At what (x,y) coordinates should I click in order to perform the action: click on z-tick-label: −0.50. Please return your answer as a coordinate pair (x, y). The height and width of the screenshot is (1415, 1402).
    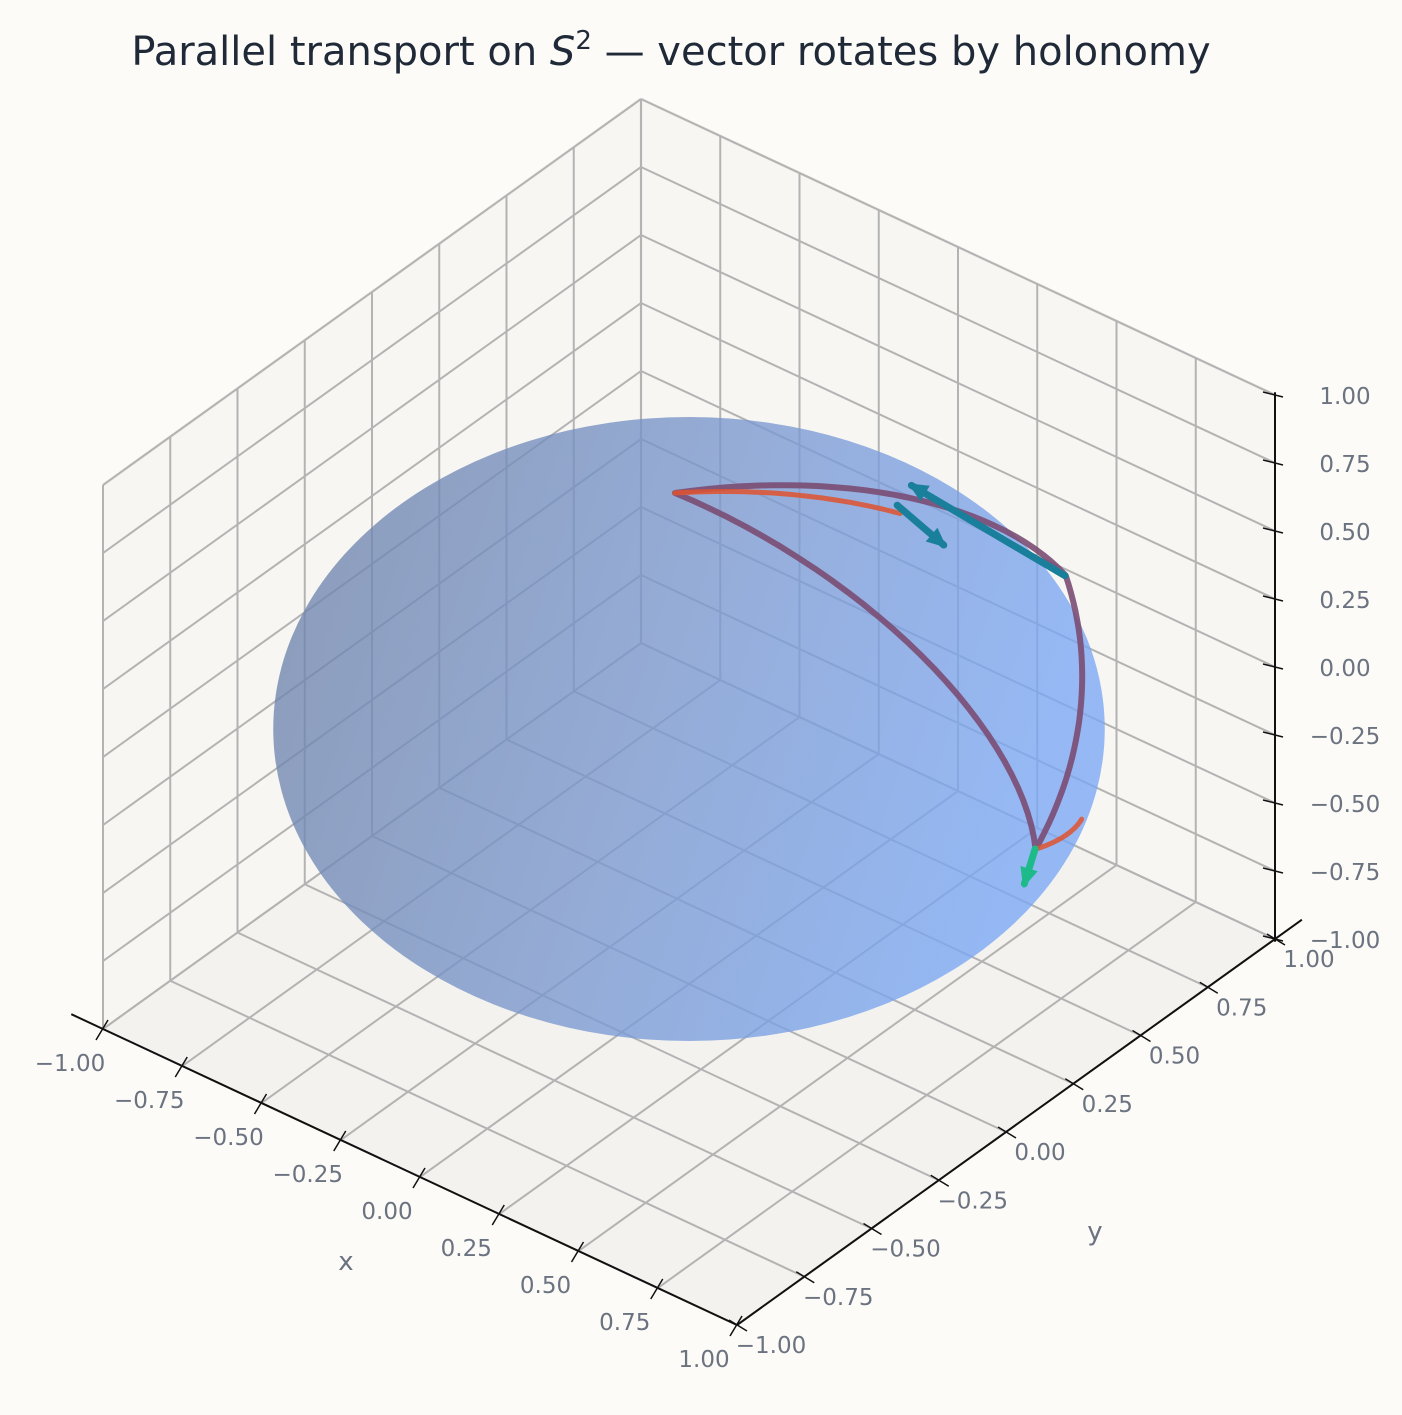
    Looking at the image, I should click on (1345, 805).